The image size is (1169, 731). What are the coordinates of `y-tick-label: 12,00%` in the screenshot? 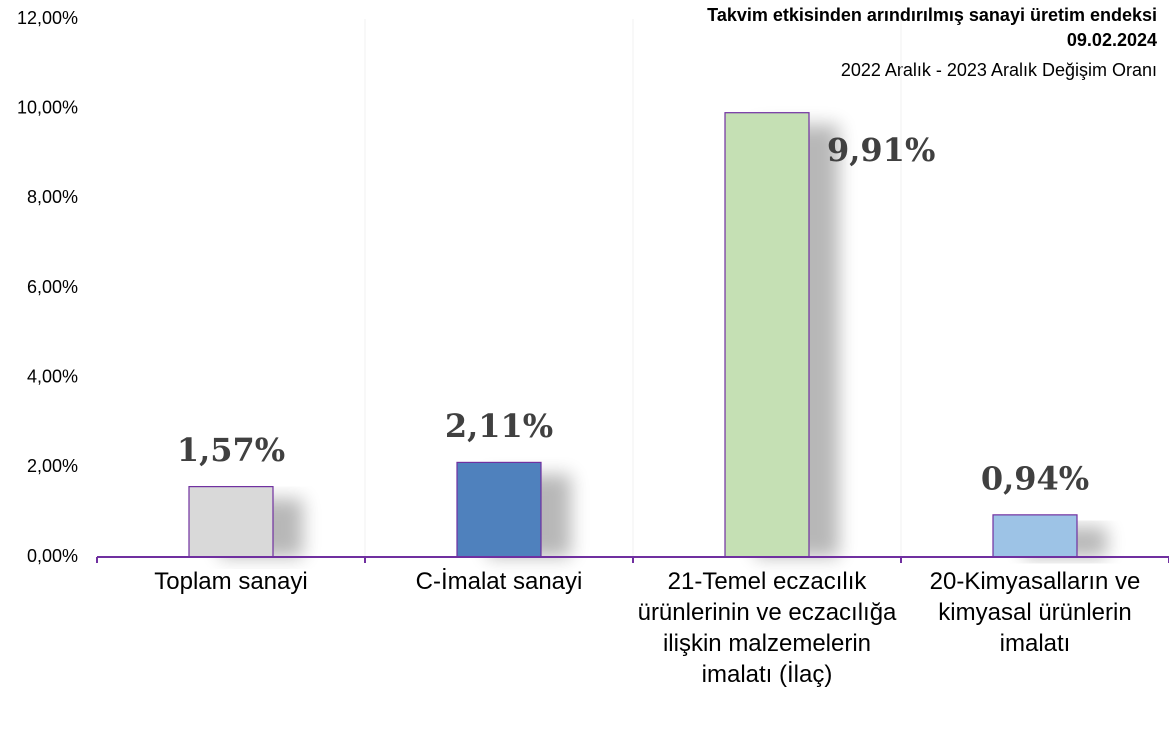 It's located at (47, 18).